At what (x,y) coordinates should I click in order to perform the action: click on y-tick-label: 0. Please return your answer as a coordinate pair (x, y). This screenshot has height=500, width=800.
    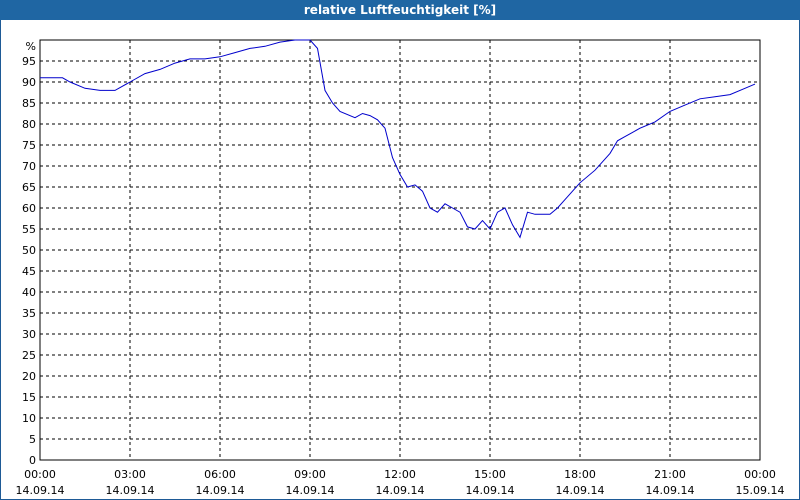
    Looking at the image, I should click on (32, 460).